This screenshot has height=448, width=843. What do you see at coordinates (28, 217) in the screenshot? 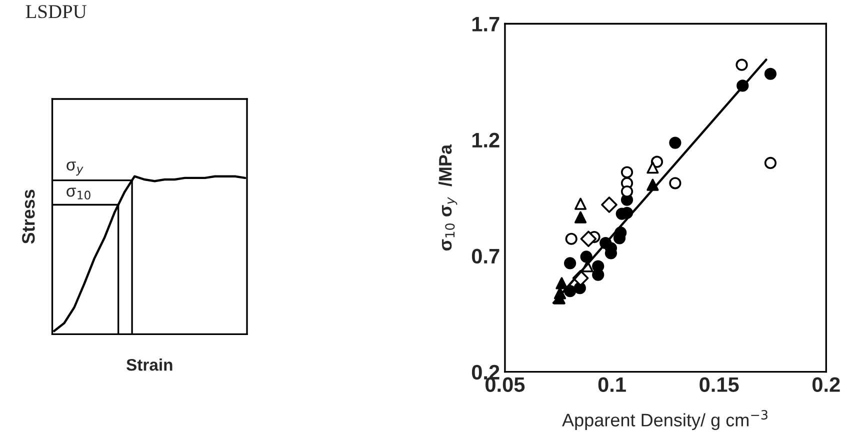
I see `y-axis-title: Stress` at bounding box center [28, 217].